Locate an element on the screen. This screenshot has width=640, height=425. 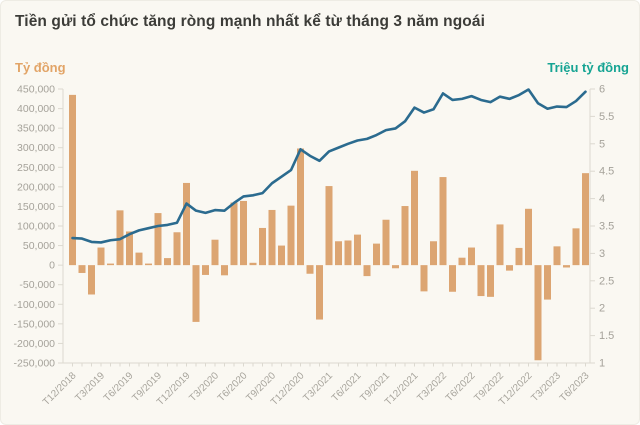
x-axis-tick-label: T6/2019 is located at coordinates (119, 387).